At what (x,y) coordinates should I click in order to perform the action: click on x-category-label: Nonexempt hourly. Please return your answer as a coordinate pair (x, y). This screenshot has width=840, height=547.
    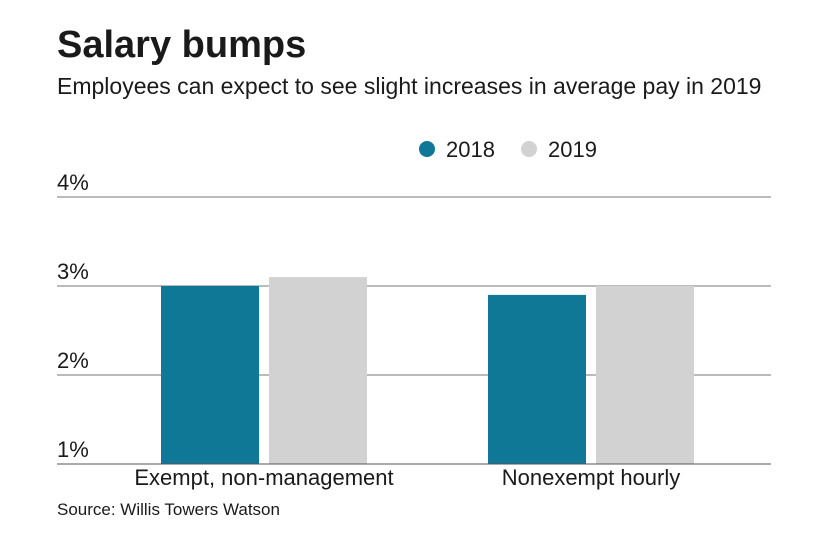
    Looking at the image, I should click on (591, 477).